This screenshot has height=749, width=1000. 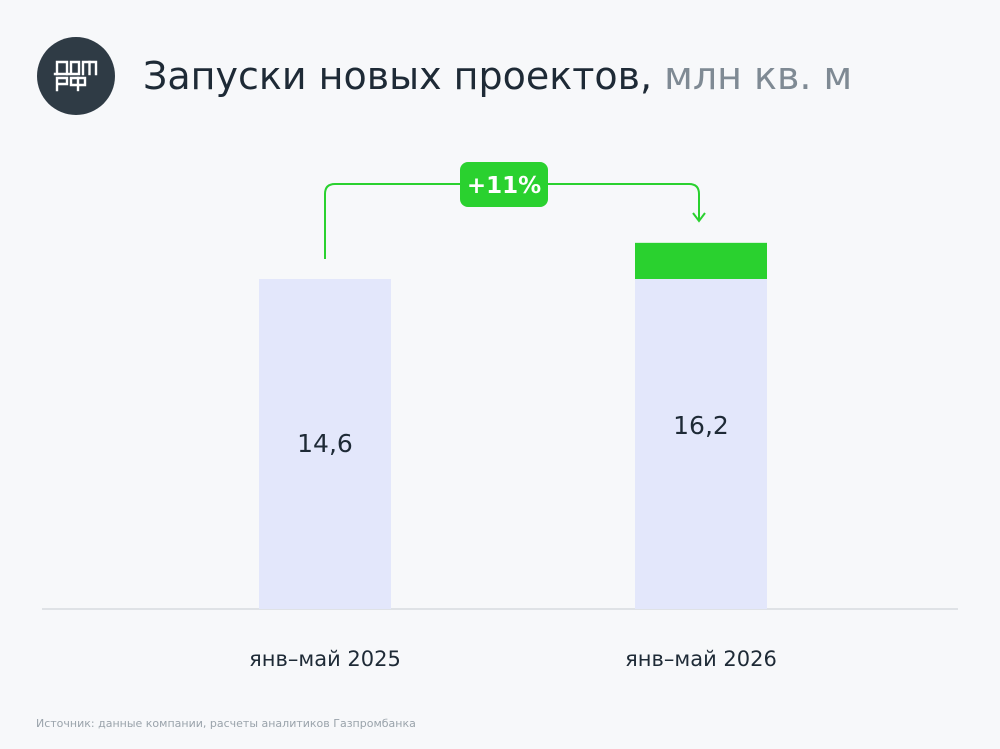 I want to click on dom-rf-logo-icon, so click(x=75, y=76).